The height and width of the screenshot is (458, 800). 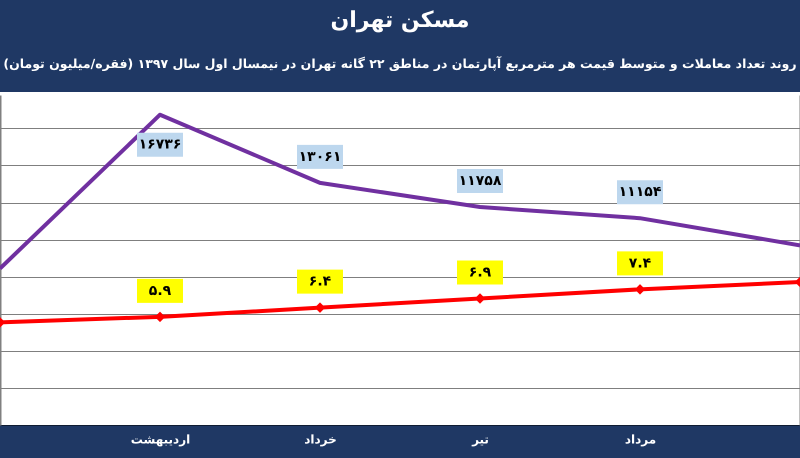 What do you see at coordinates (480, 298) in the screenshot?
I see `point` at bounding box center [480, 298].